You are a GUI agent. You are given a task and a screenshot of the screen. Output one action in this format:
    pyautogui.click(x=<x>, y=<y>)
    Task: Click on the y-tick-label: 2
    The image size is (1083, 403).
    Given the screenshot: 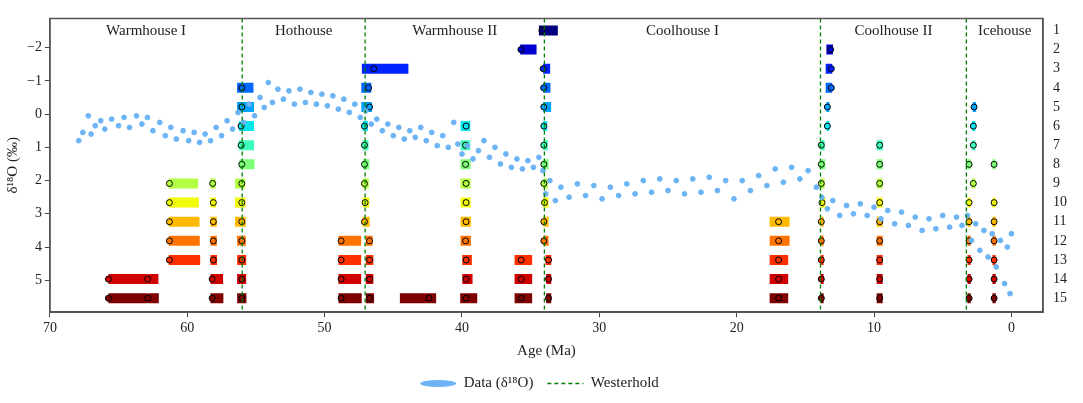 What is the action you would take?
    pyautogui.click(x=38, y=180)
    